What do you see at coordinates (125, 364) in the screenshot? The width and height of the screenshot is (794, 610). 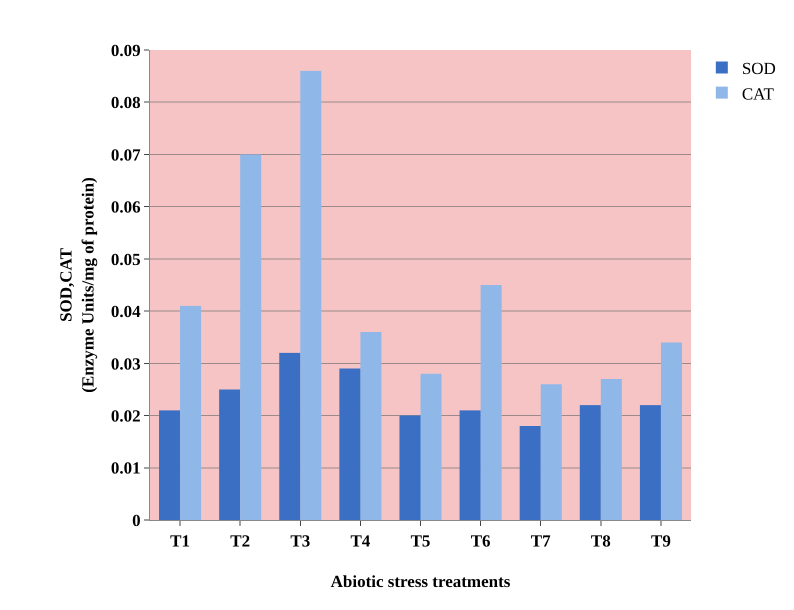 I see `y-tick-label: 0.03` at bounding box center [125, 364].